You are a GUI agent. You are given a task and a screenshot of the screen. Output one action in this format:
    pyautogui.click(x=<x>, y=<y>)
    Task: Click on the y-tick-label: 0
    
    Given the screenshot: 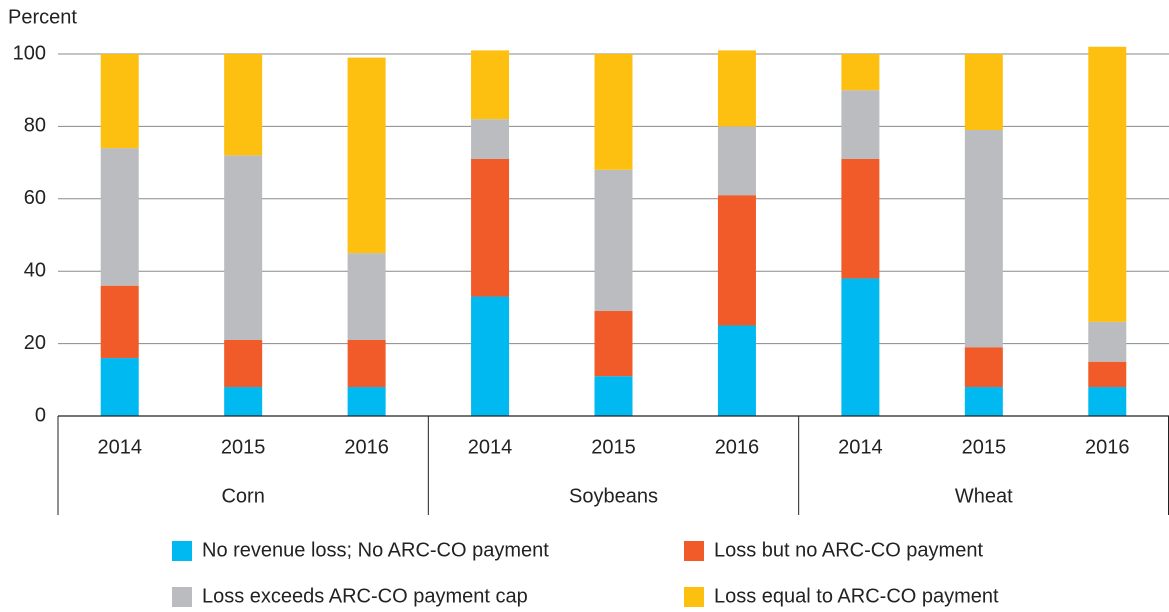 What is the action you would take?
    pyautogui.click(x=40, y=415)
    